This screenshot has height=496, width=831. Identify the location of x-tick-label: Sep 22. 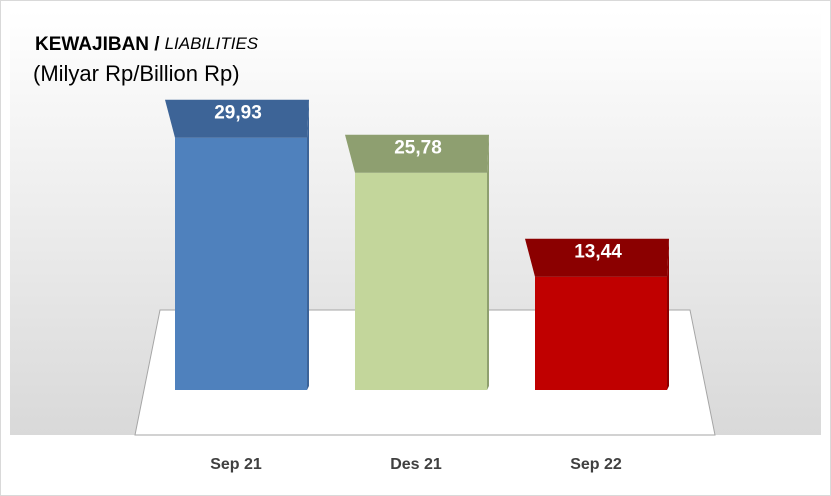
(596, 464).